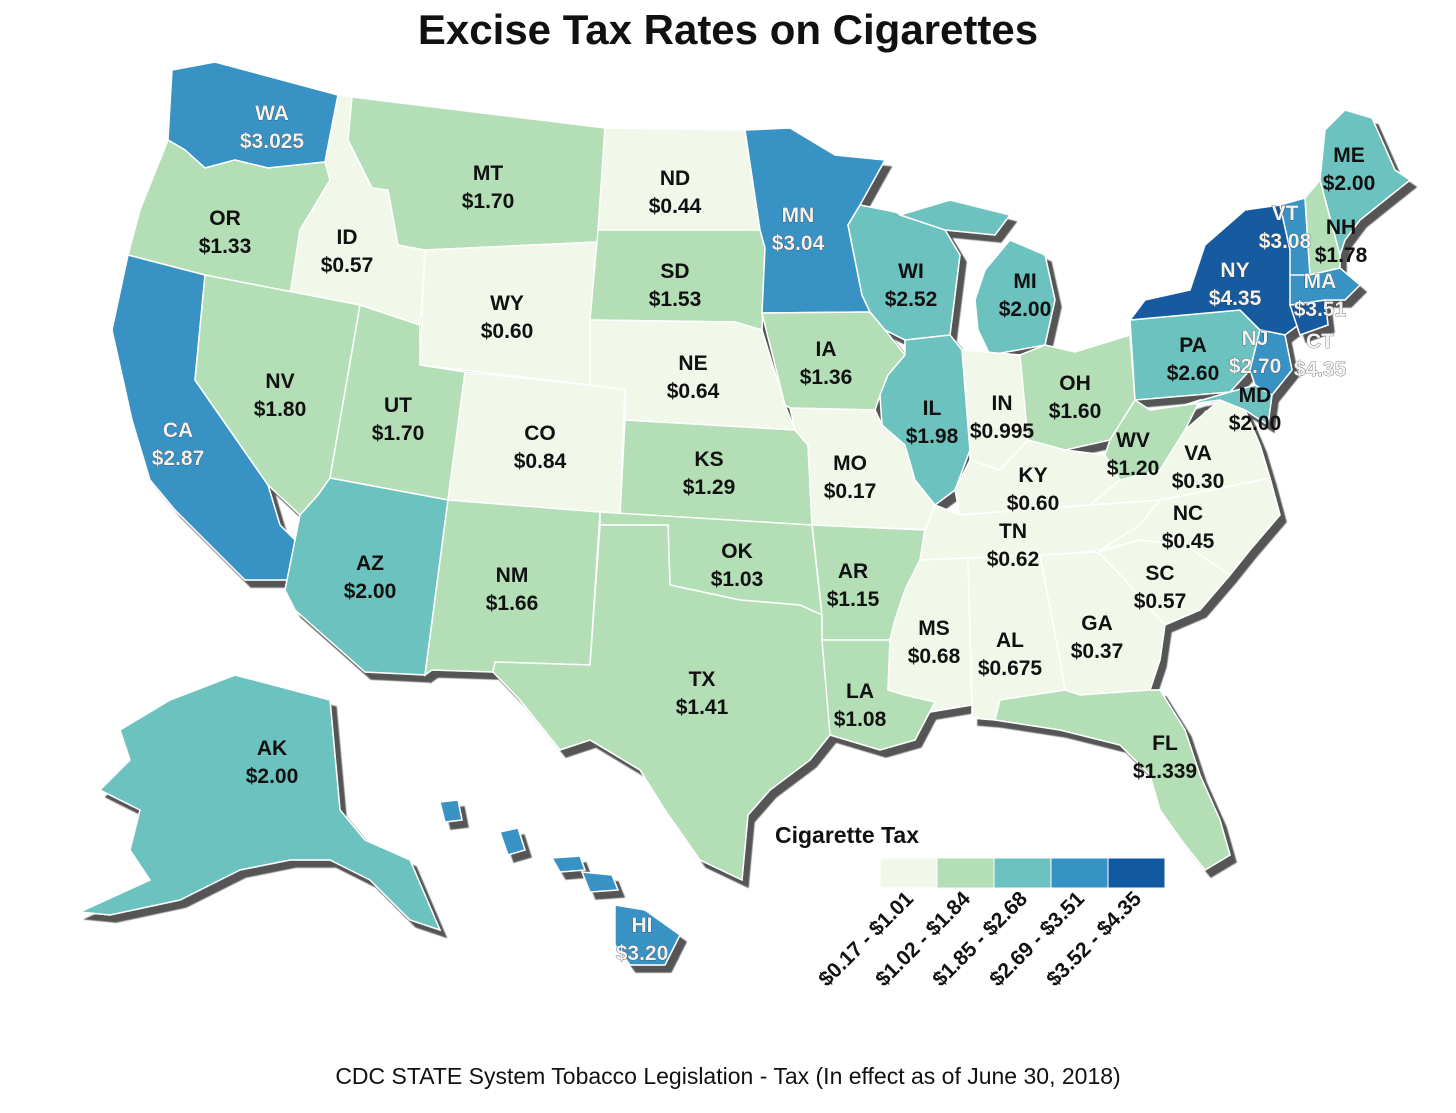 This screenshot has width=1456, height=1113. Describe the element at coordinates (272, 776) in the screenshot. I see `state-rate-ak: $2.00` at that location.